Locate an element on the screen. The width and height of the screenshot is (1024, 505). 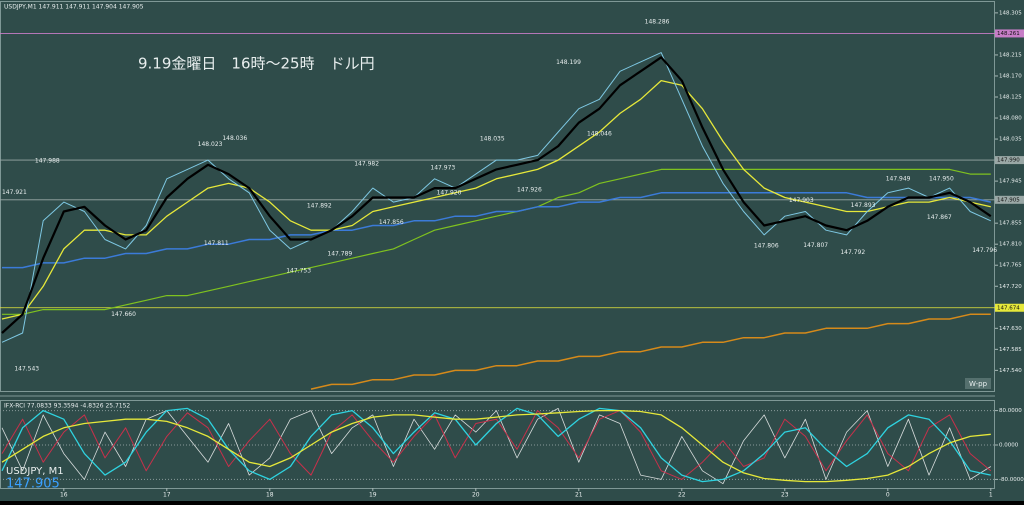
y-tick-label: 147.855 is located at coordinates (1010, 224).